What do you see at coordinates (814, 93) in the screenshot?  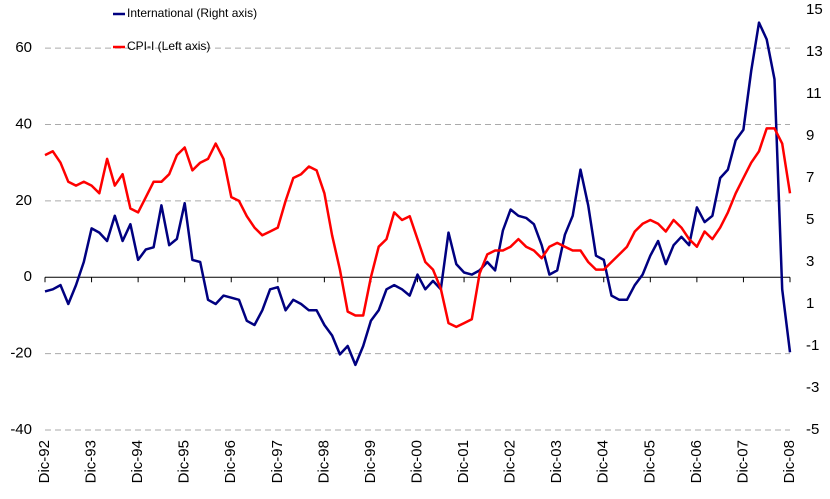 I see `y2-tick-label: 11` at bounding box center [814, 93].